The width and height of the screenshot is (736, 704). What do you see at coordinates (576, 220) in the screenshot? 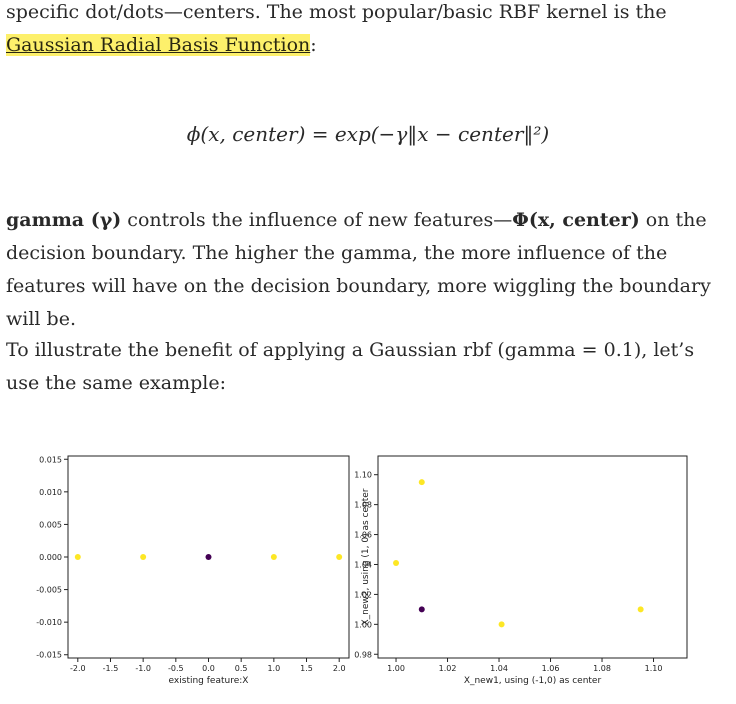
I see `phi-term: Φ(x, center)` at bounding box center [576, 220].